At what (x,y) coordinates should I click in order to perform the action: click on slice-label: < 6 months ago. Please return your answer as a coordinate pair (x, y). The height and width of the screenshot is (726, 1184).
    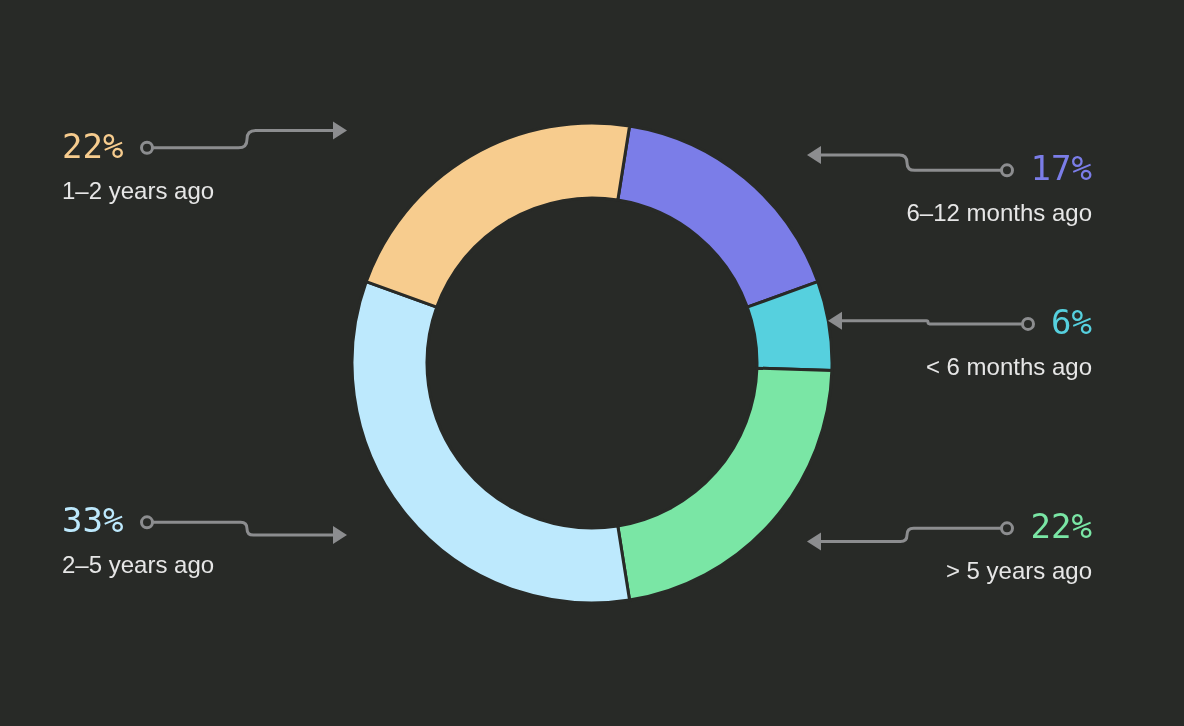
    Looking at the image, I should click on (1008, 366).